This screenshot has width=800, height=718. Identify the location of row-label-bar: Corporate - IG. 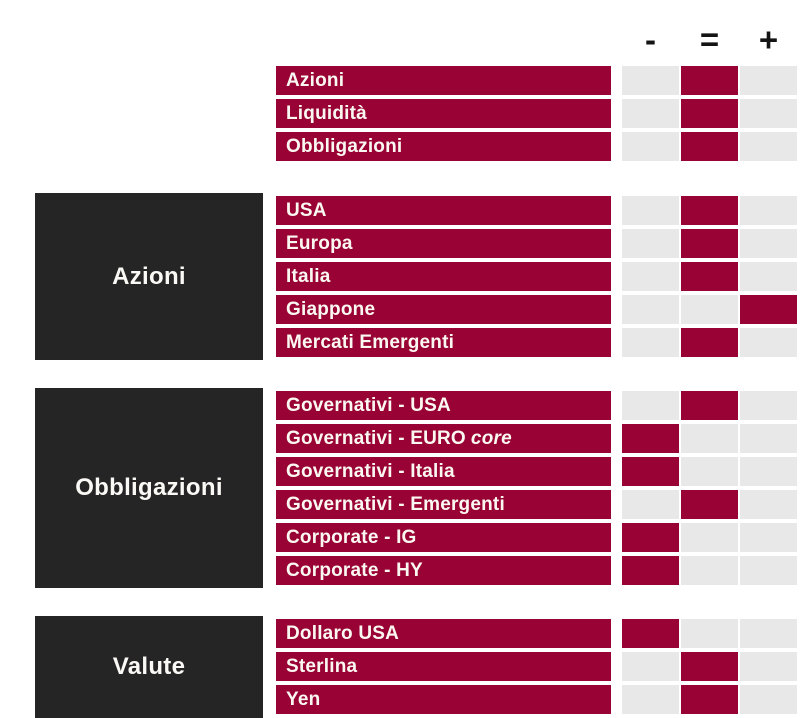
(443, 537).